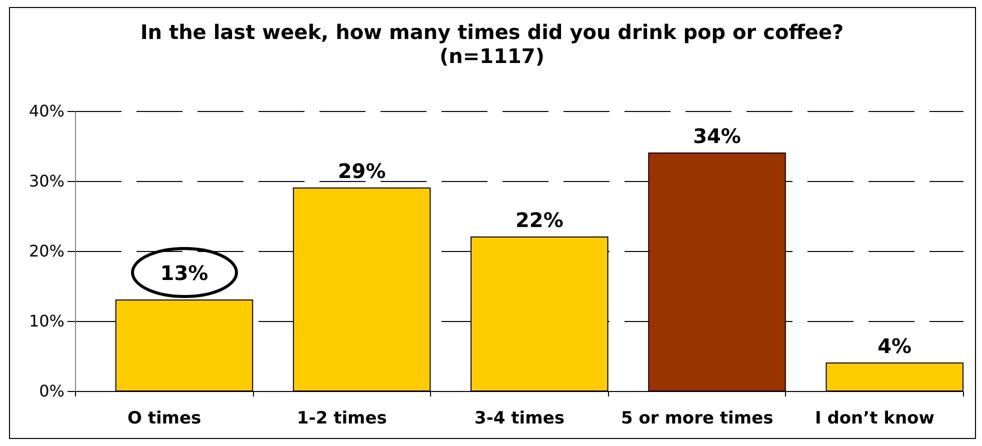 The image size is (982, 446). What do you see at coordinates (539, 220) in the screenshot?
I see `data-label: 22%` at bounding box center [539, 220].